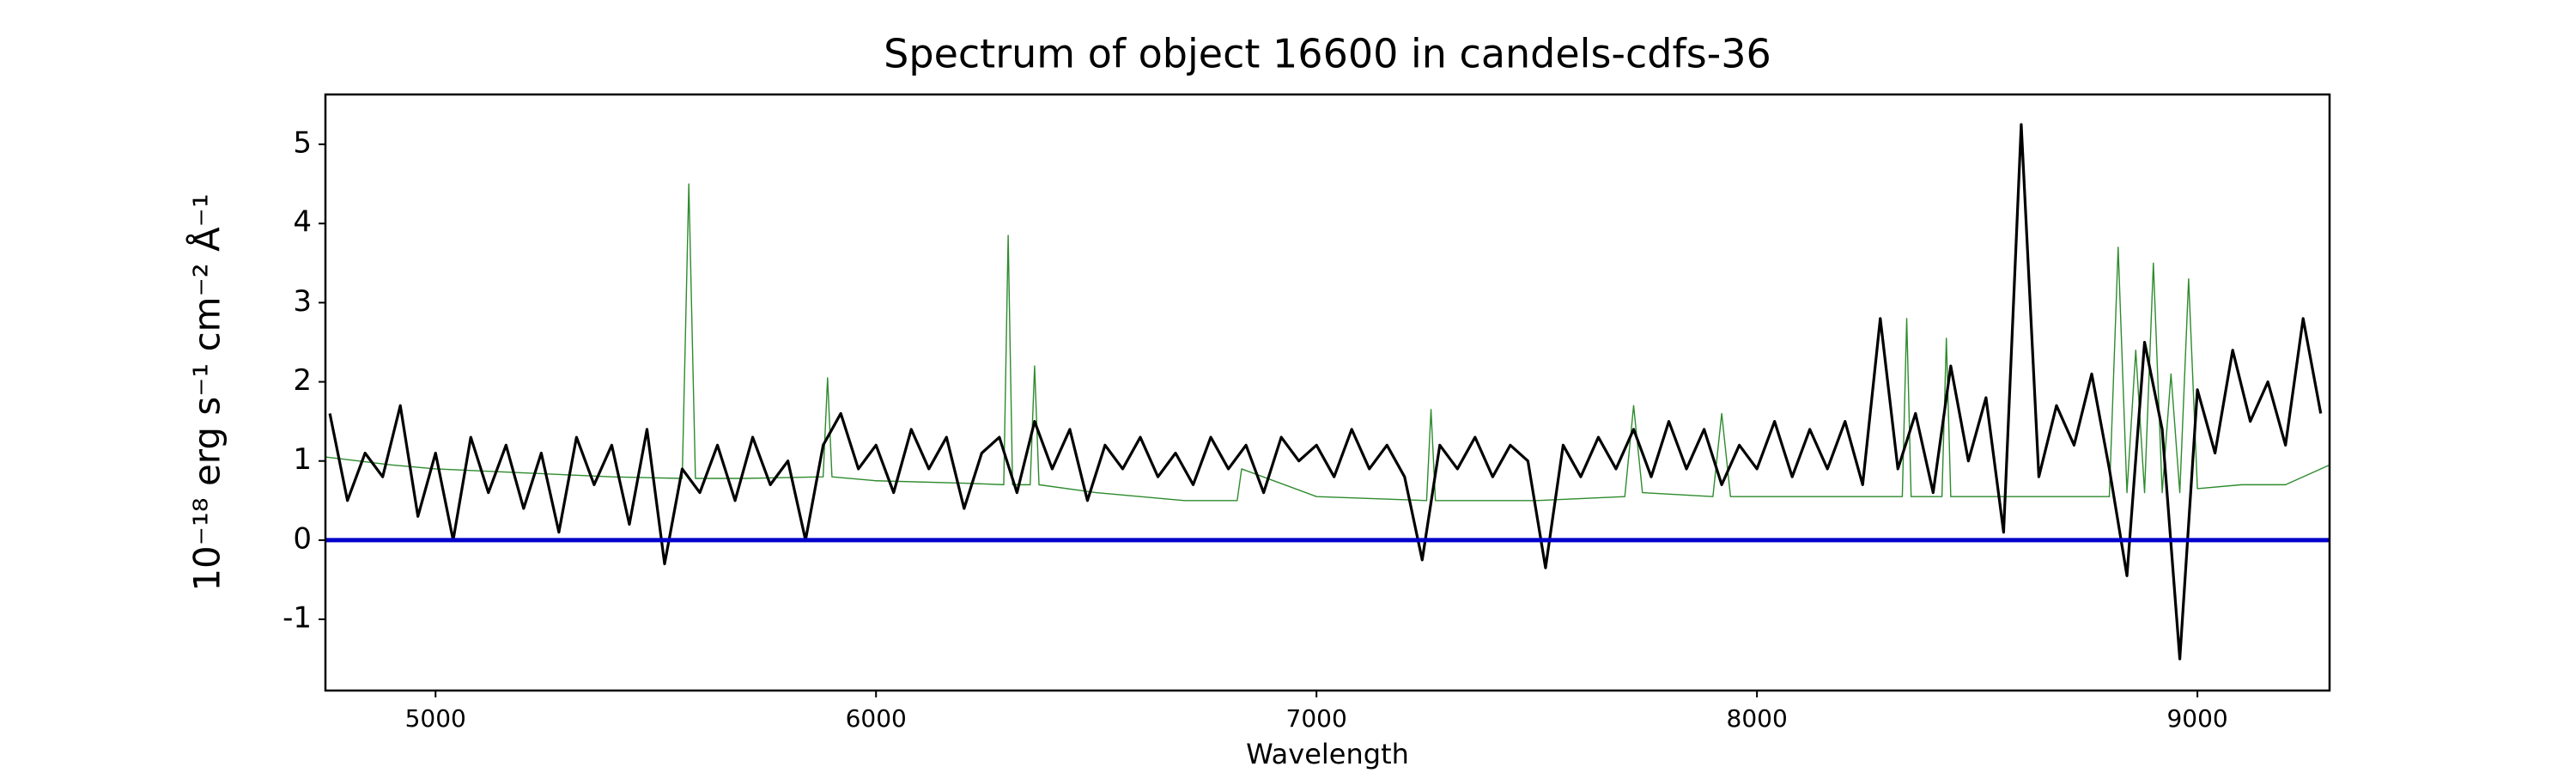  Describe the element at coordinates (1316, 718) in the screenshot. I see `x-tick-label: 7000` at that location.